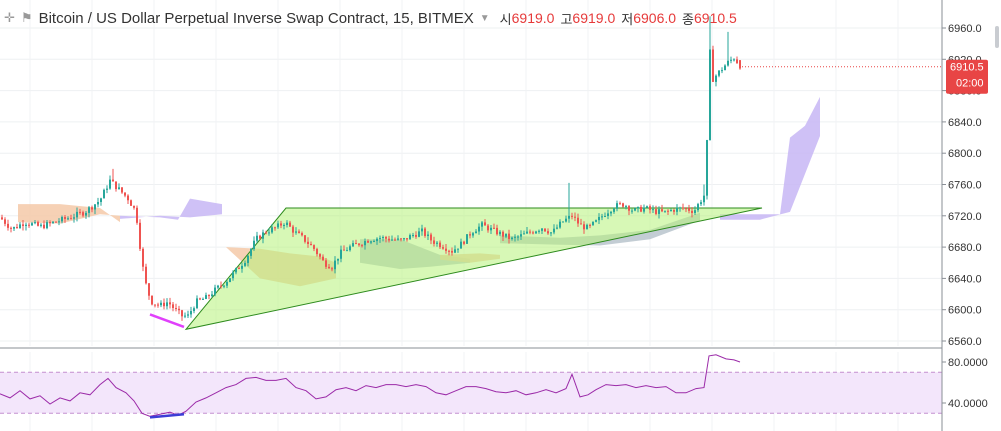 This screenshot has width=1001, height=431. Describe the element at coordinates (968, 404) in the screenshot. I see `rsi-tick-label: 40.0000` at that location.